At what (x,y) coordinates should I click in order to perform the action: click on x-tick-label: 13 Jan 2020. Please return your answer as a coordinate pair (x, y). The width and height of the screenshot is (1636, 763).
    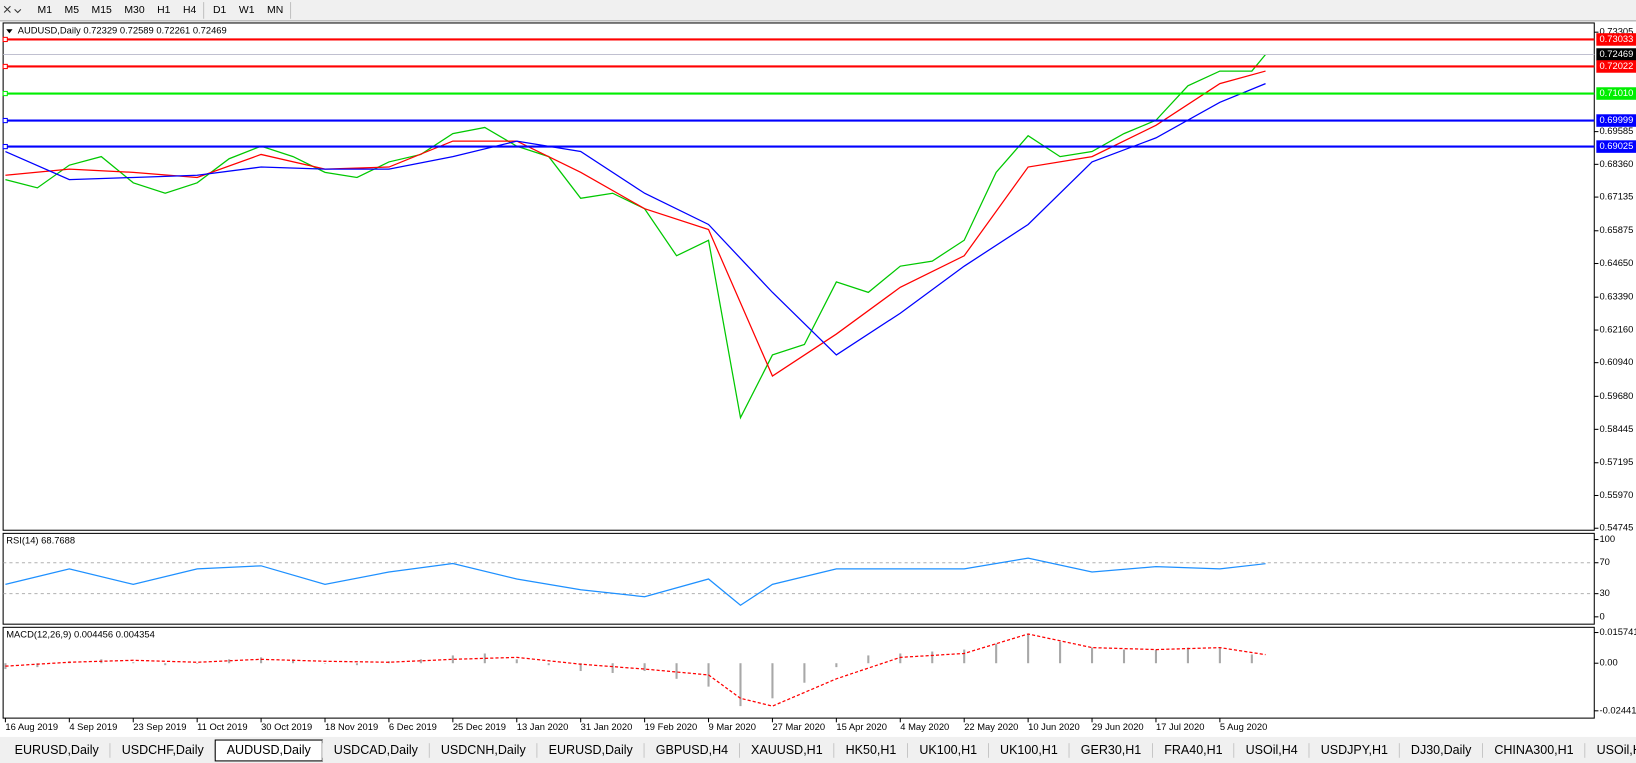
    Looking at the image, I should click on (543, 726).